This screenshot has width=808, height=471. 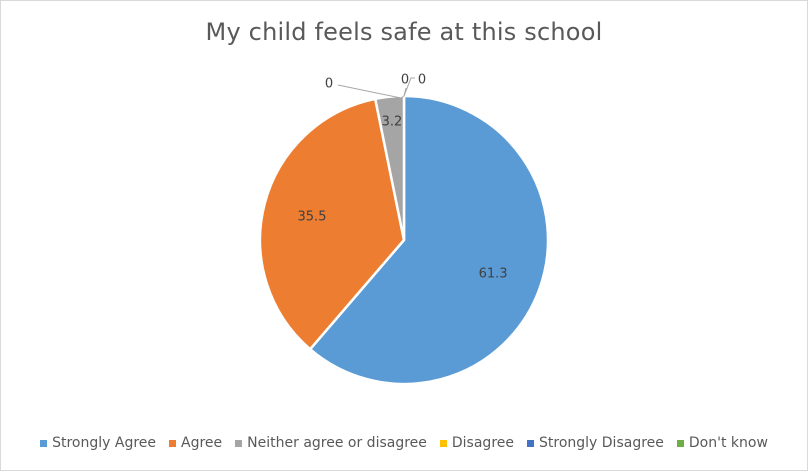 I want to click on data-label-disagree: 0, so click(x=329, y=84).